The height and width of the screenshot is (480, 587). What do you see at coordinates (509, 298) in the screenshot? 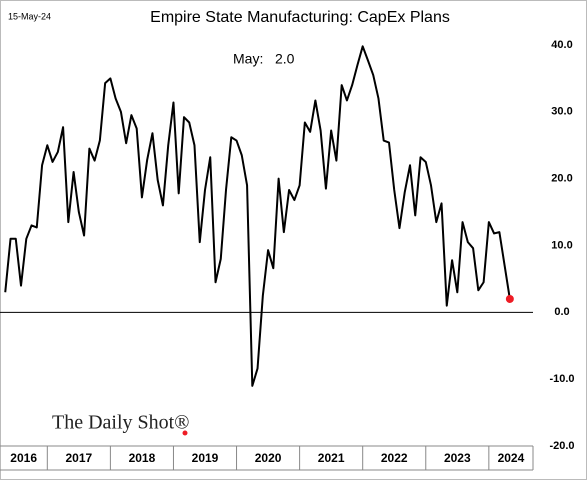
I see `last-point-marker` at bounding box center [509, 298].